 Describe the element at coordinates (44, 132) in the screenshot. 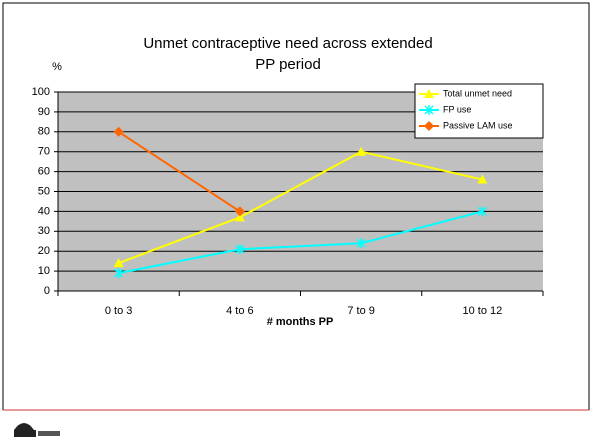

I see `y-tick-label: 80` at that location.